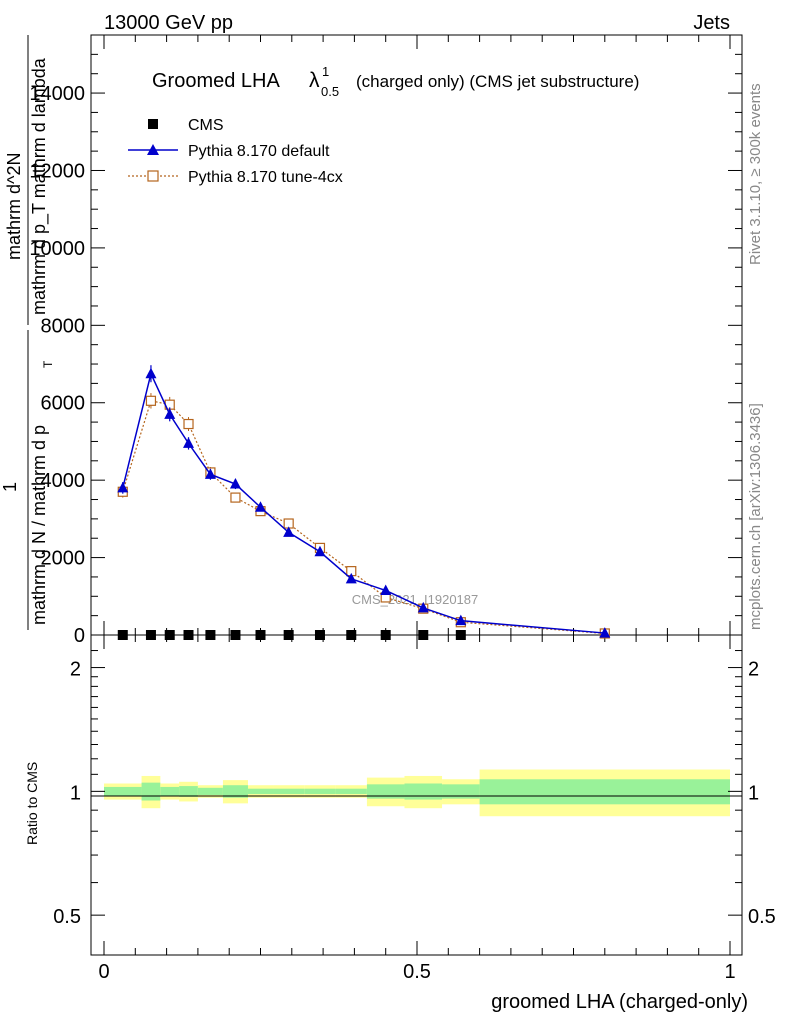 The height and width of the screenshot is (1024, 786). What do you see at coordinates (259, 151) in the screenshot?
I see `legend-default-label: Pythia 8.170 default` at bounding box center [259, 151].